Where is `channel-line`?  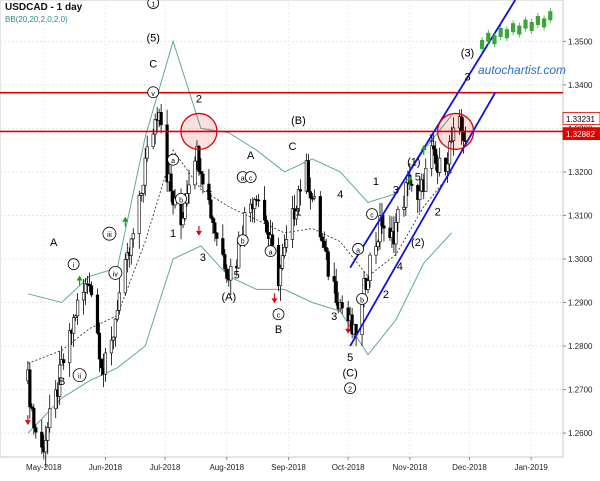
channel-line is located at coordinates (423, 219).